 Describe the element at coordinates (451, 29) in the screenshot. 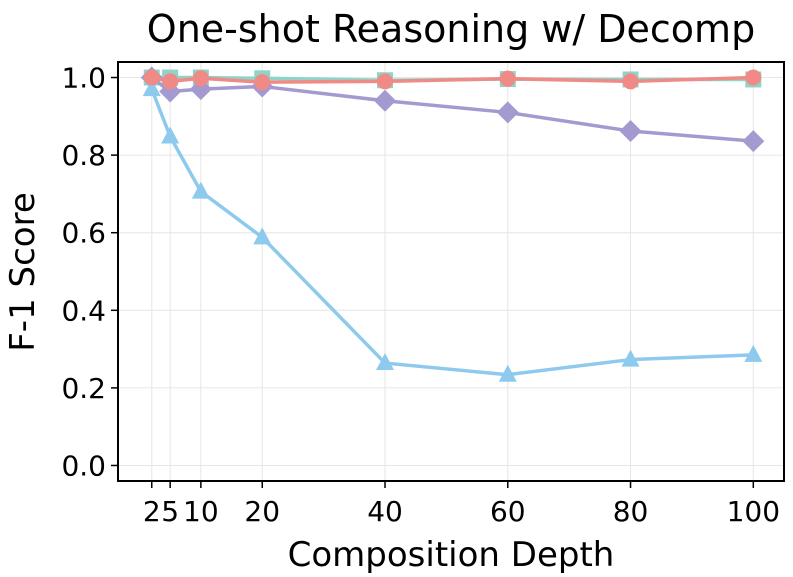

I see `chart-title: One-shot Reasoning w/ Decomp` at that location.